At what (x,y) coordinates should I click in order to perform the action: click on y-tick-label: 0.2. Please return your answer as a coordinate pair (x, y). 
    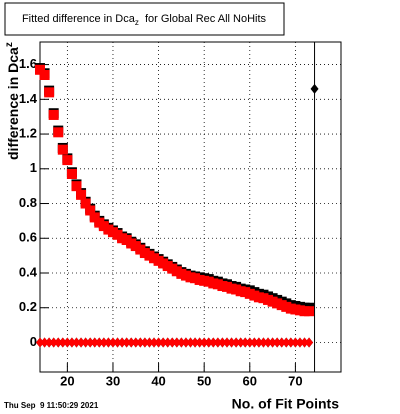
    Looking at the image, I should click on (28, 306).